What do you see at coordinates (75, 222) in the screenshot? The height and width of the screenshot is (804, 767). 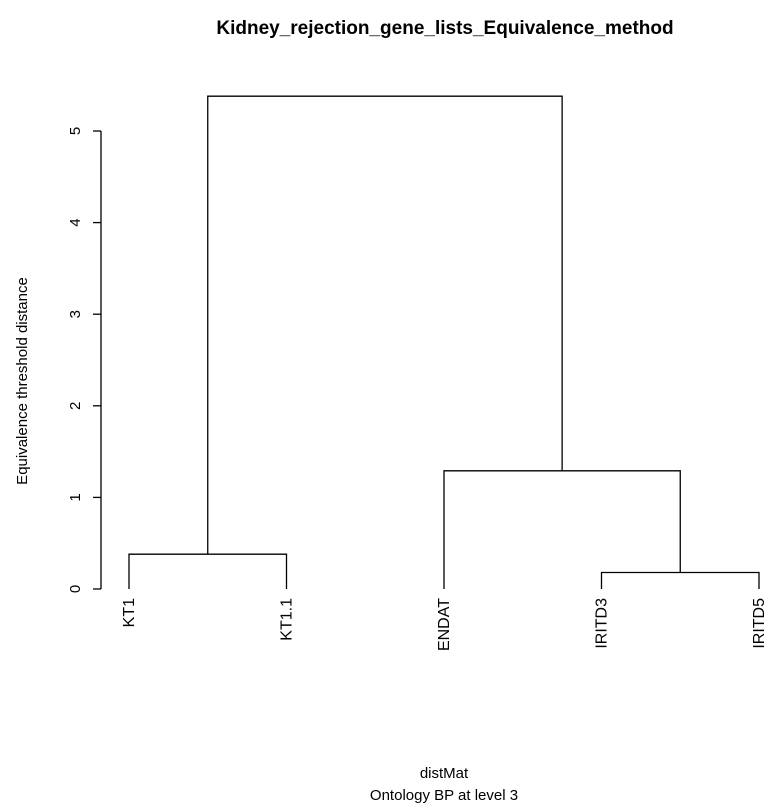 I see `y-tick-label: 4` at bounding box center [75, 222].